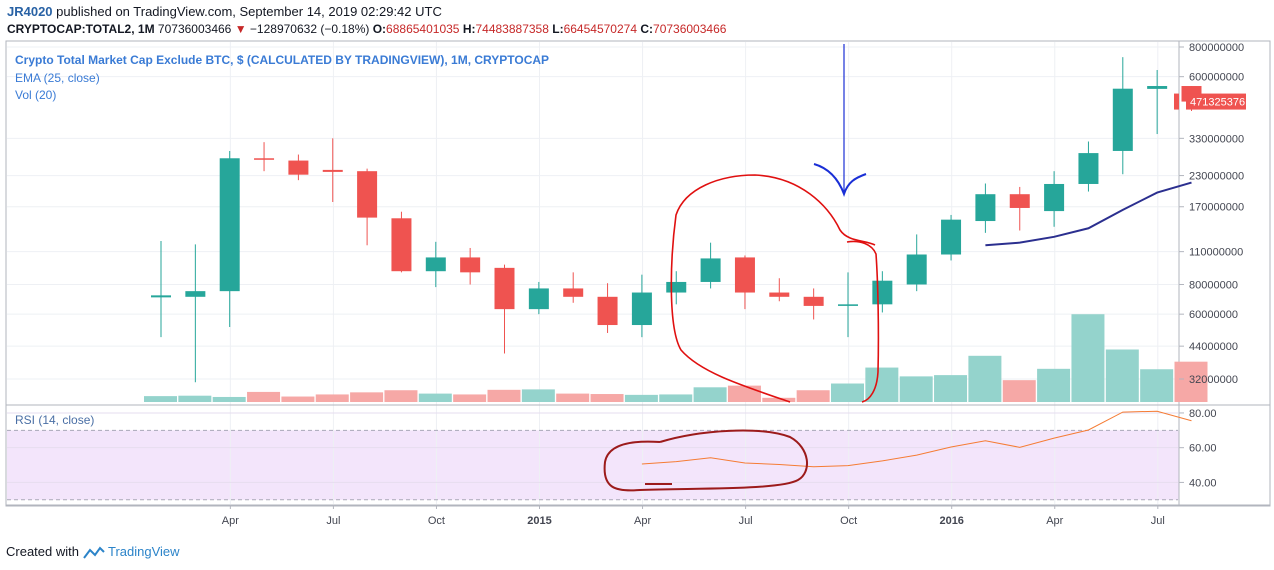 The width and height of the screenshot is (1274, 570). What do you see at coordinates (55, 420) in the screenshot?
I see `rsi-legend: RSI (14, close)` at bounding box center [55, 420].